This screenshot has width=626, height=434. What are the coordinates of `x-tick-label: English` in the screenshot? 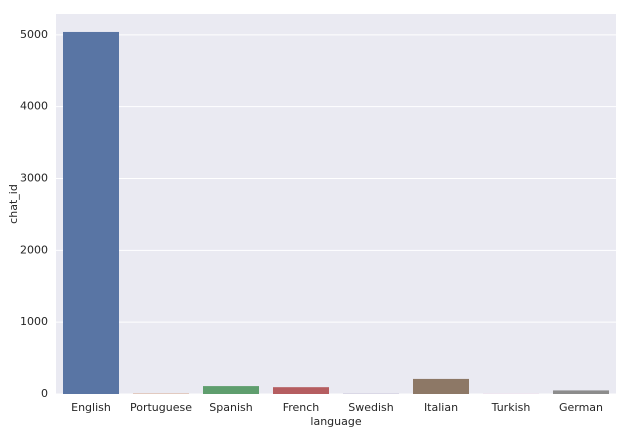 It's located at (91, 407).